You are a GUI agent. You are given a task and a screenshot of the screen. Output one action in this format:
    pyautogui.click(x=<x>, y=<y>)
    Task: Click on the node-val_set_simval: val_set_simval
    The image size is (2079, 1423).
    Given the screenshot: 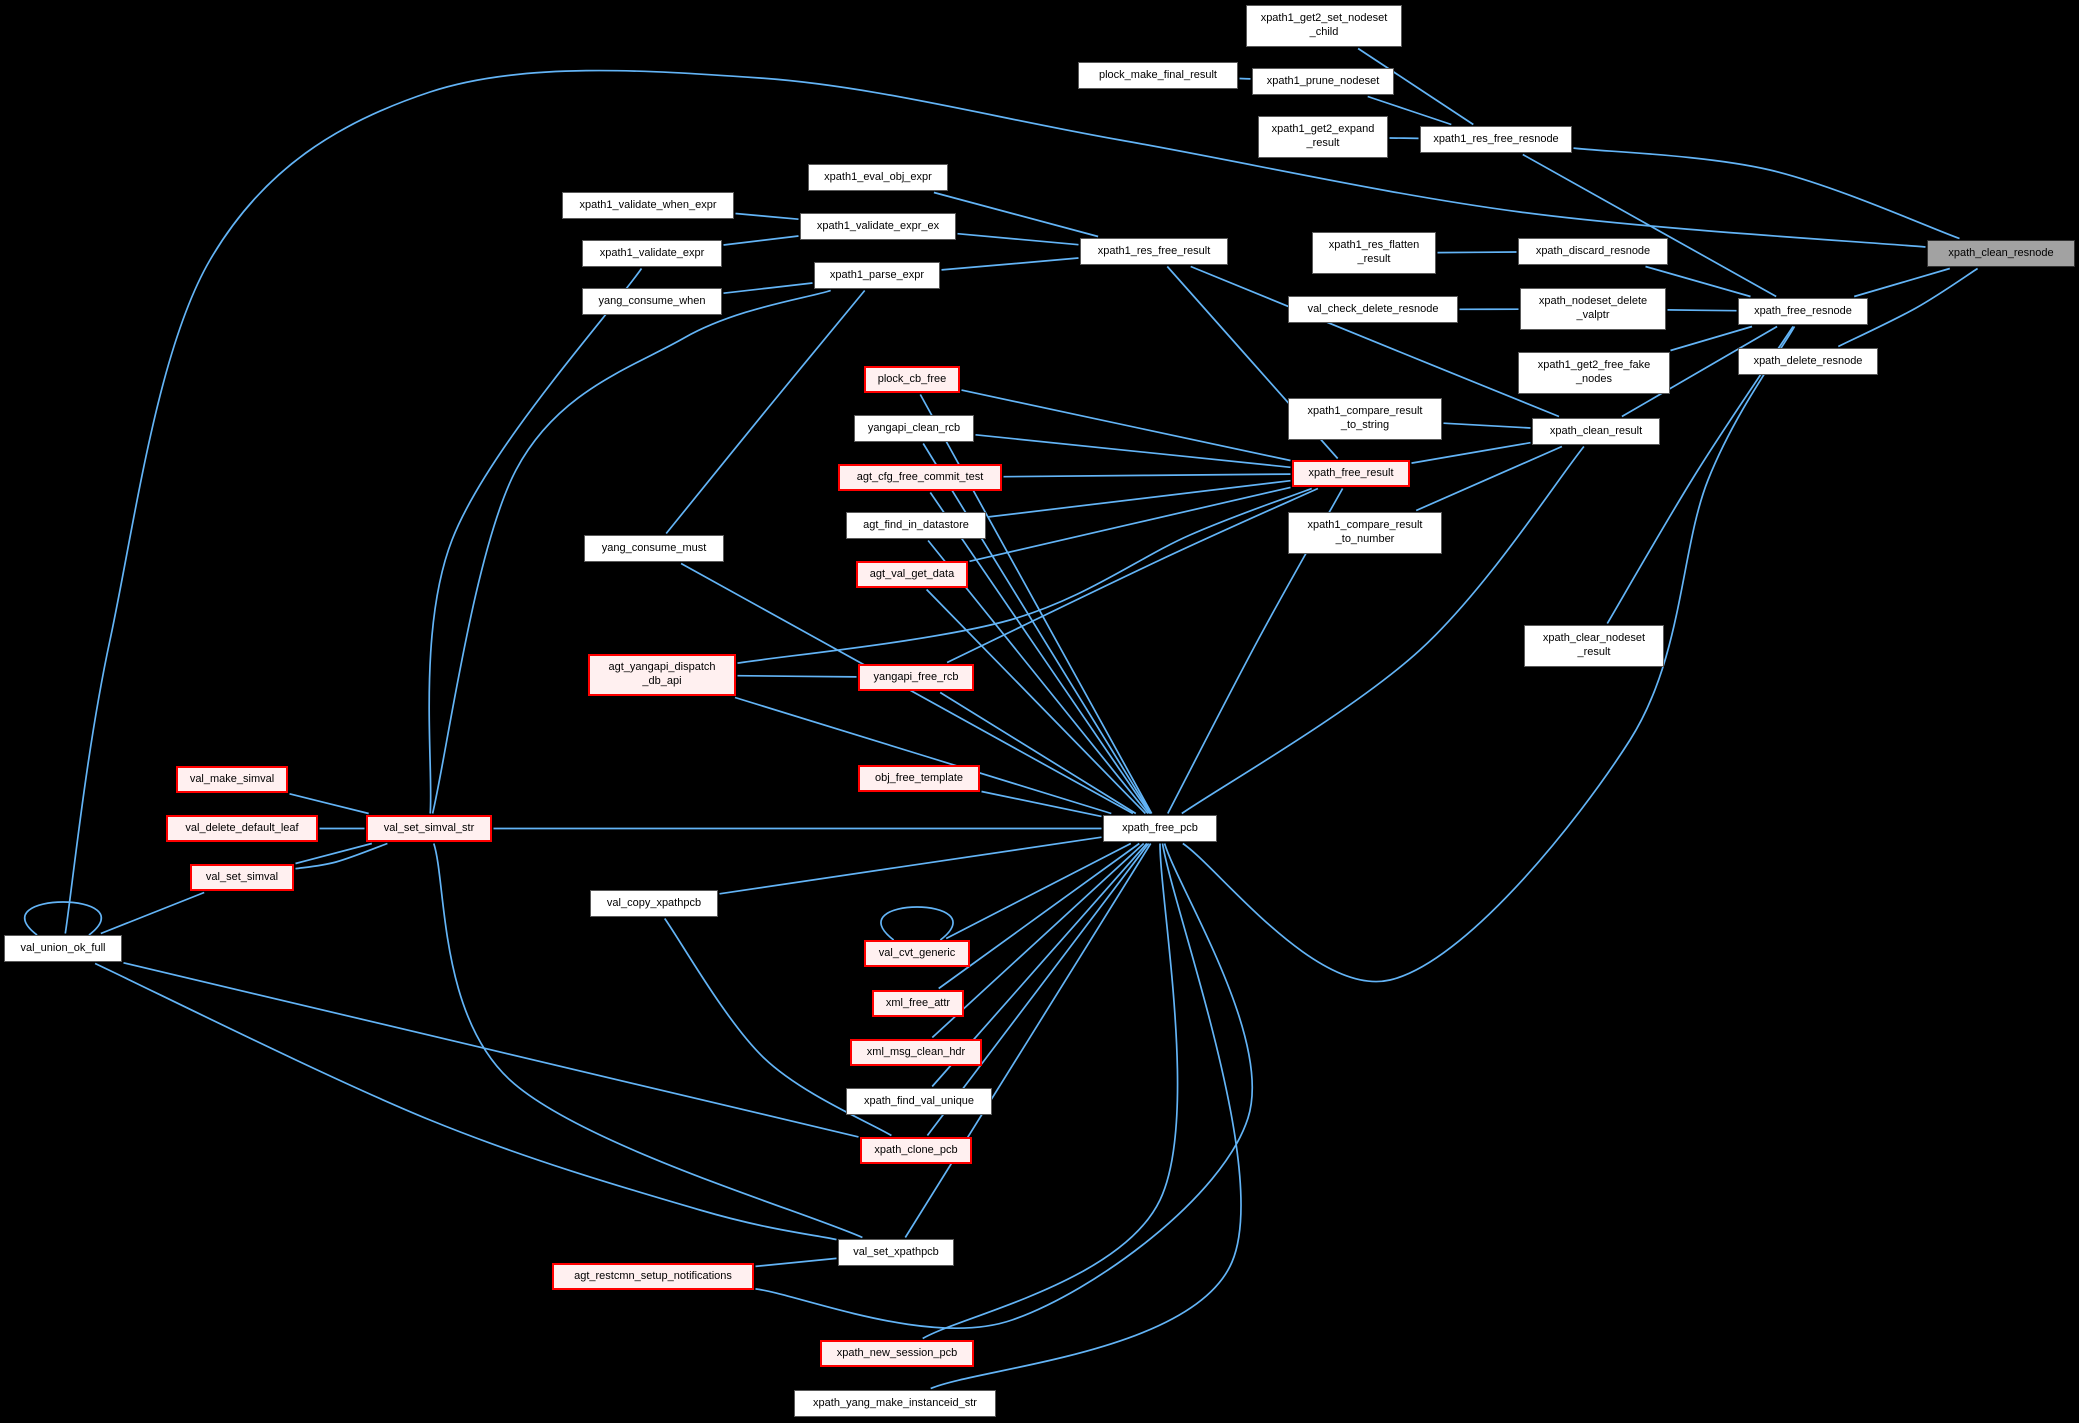 What is the action you would take?
    pyautogui.click(x=242, y=877)
    